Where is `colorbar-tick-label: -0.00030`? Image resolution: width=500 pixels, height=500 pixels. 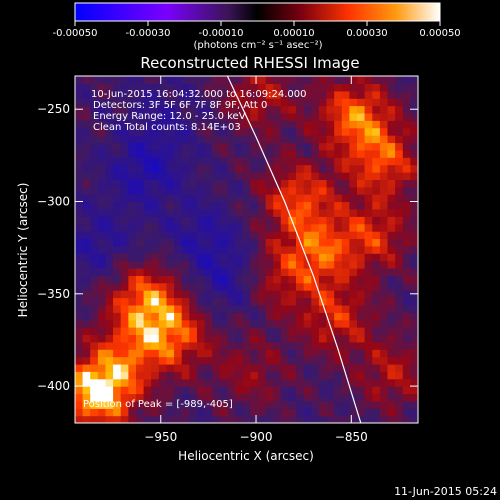
colorbar-tick-label: -0.00030 is located at coordinates (148, 33).